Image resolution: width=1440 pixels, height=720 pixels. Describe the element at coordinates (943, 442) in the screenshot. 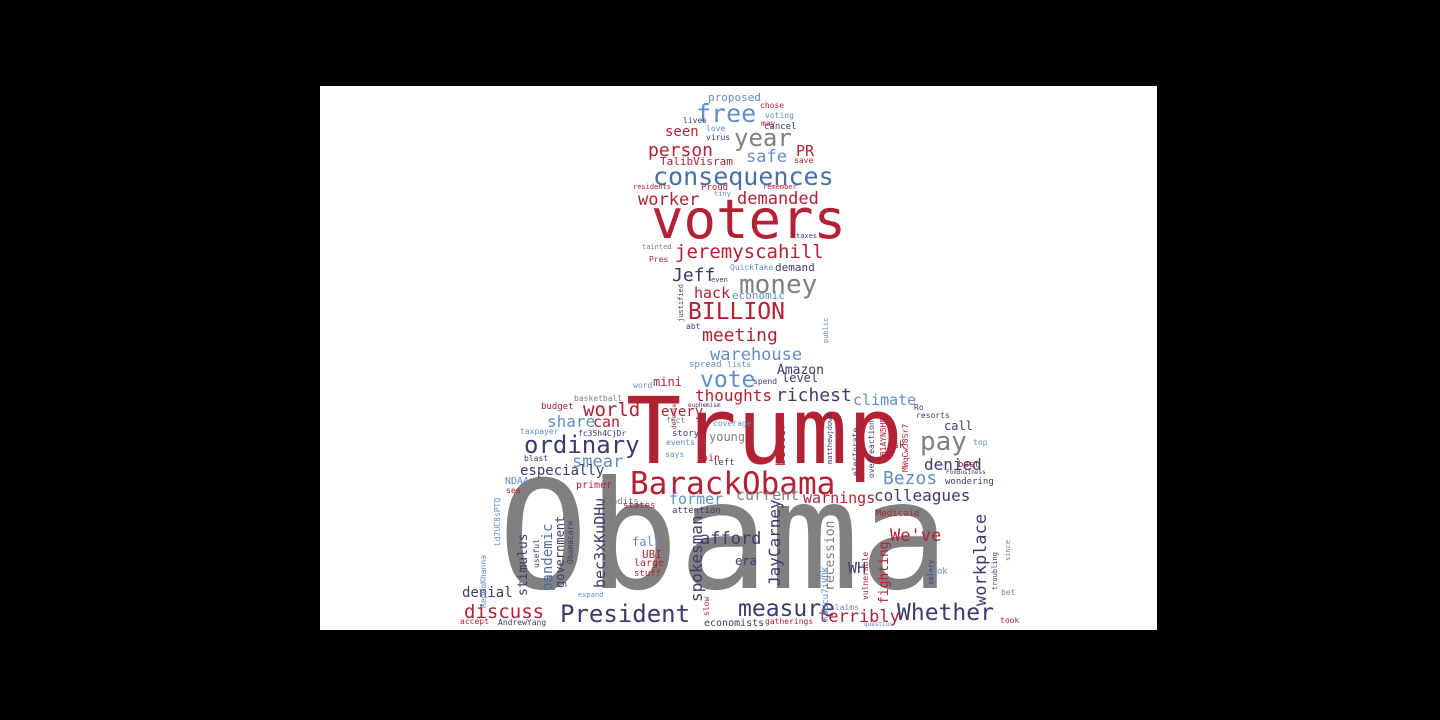

I see `cloud-word-pay: pay` at that location.